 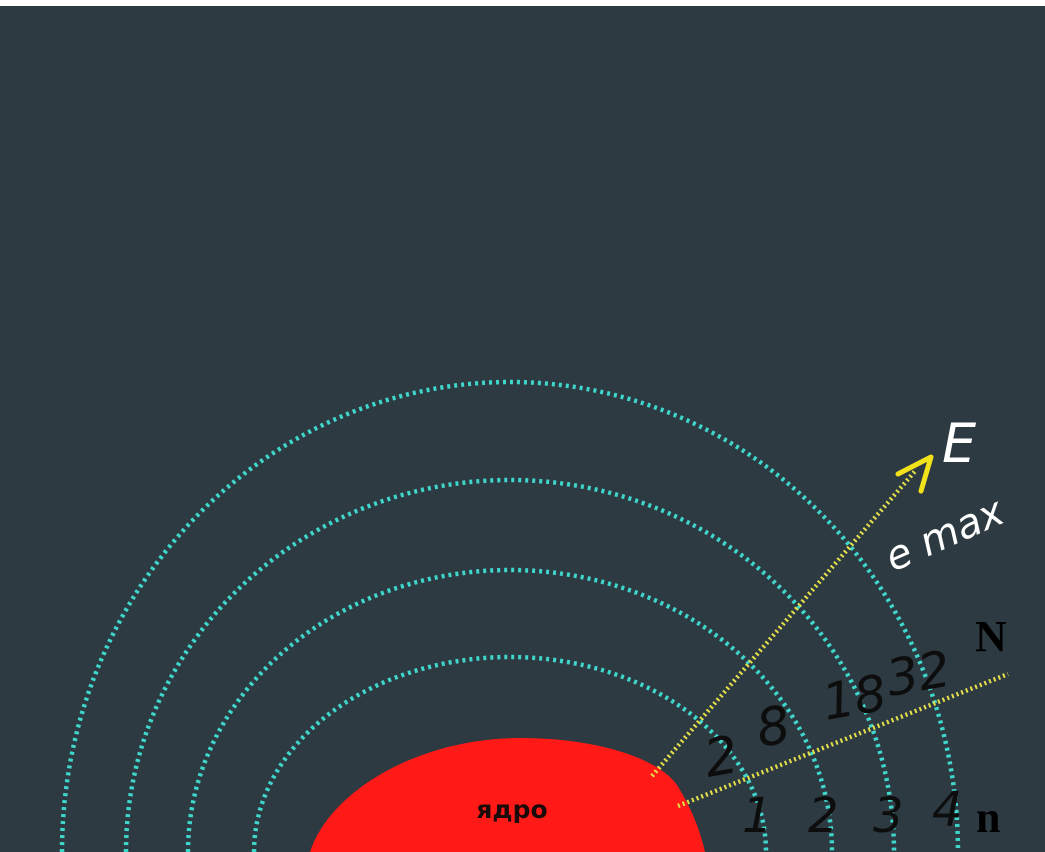 I want to click on shell-capacity-3: 18, so click(x=854, y=698).